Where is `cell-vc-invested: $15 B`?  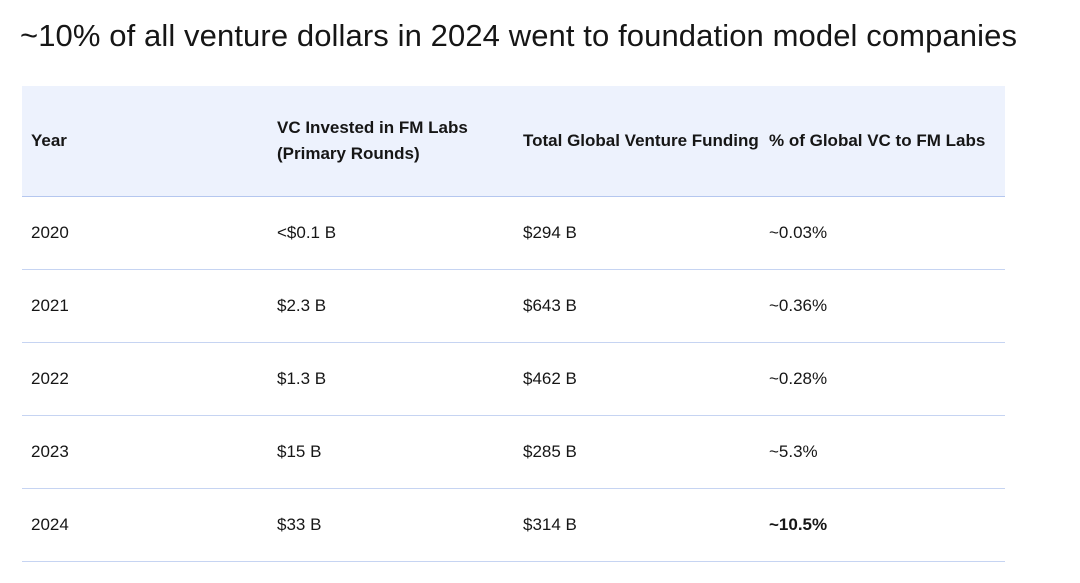 cell-vc-invested: $15 B is located at coordinates (299, 451).